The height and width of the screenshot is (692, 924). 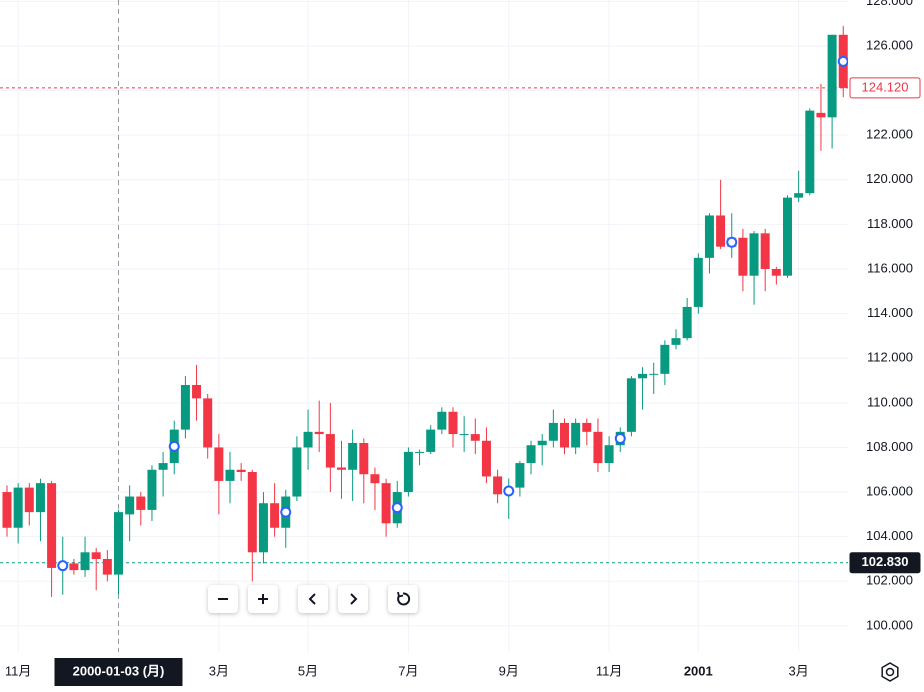 What do you see at coordinates (698, 670) in the screenshot?
I see `x-tick-label: 2001` at bounding box center [698, 670].